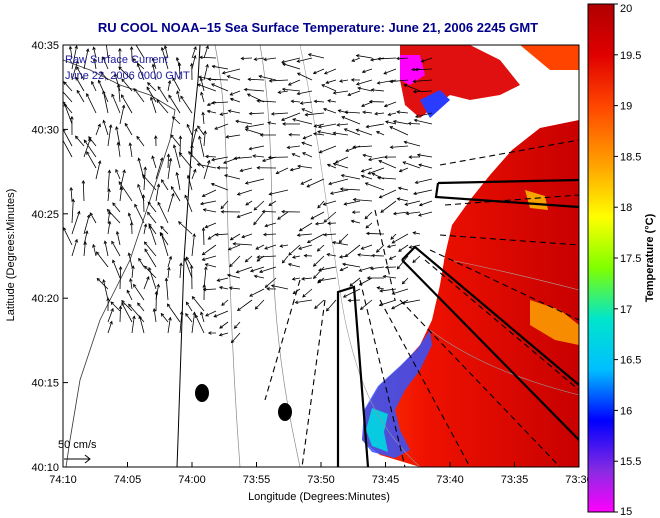 The width and height of the screenshot is (660, 518). What do you see at coordinates (515, 480) in the screenshot?
I see `x-tick-label: 73:35` at bounding box center [515, 480].